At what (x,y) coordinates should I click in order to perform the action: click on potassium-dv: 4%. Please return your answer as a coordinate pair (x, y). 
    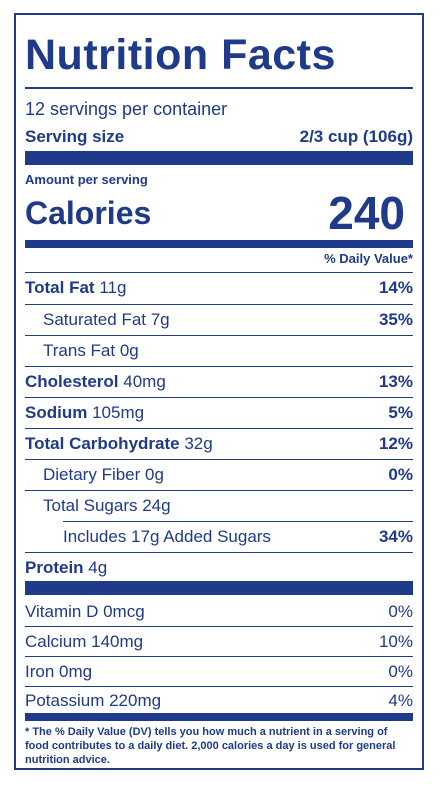
    Looking at the image, I should click on (400, 700).